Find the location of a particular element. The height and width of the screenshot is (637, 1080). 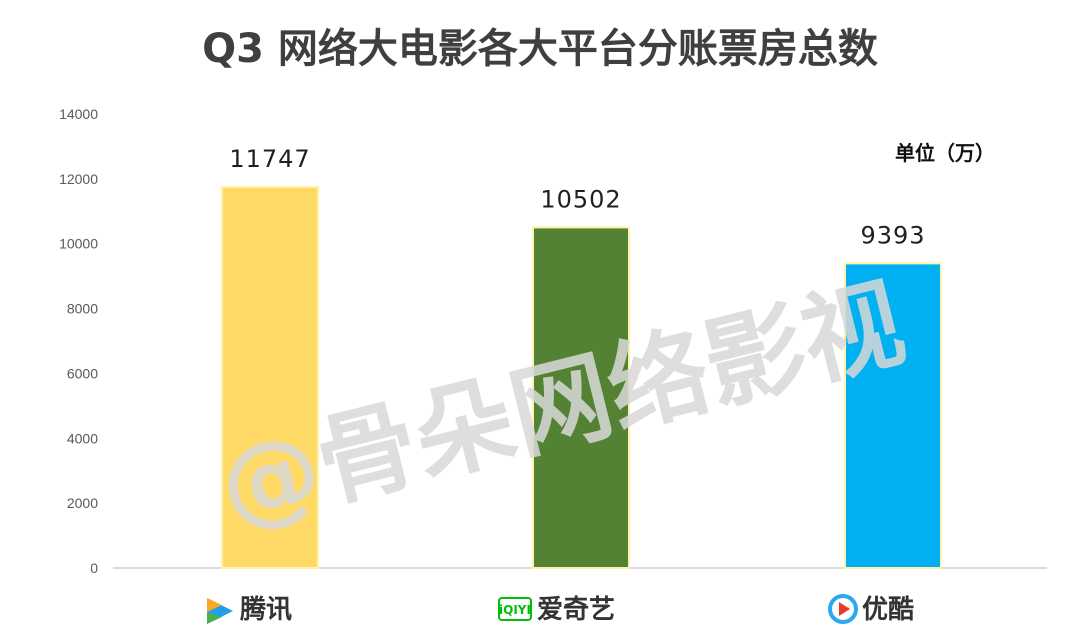

data-label-2: 10502 is located at coordinates (580, 199).